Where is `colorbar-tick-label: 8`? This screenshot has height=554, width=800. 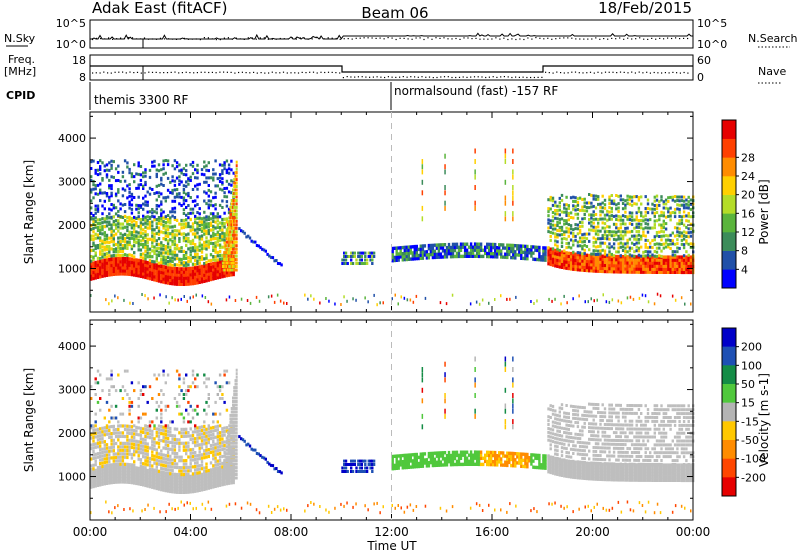
colorbar-tick-label: 8 is located at coordinates (744, 251).